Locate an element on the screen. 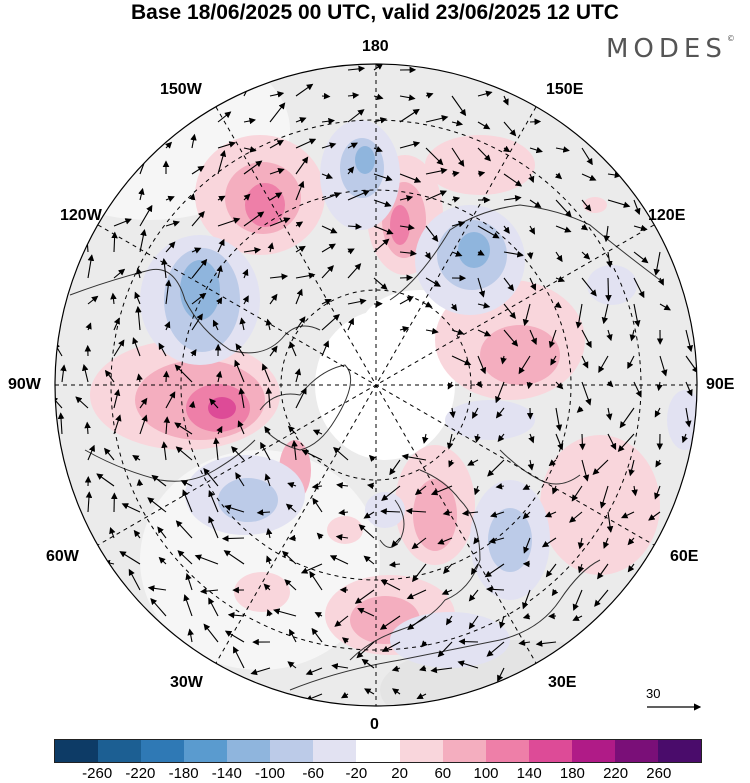  colorbar-tick-label: -260 is located at coordinates (97, 773).